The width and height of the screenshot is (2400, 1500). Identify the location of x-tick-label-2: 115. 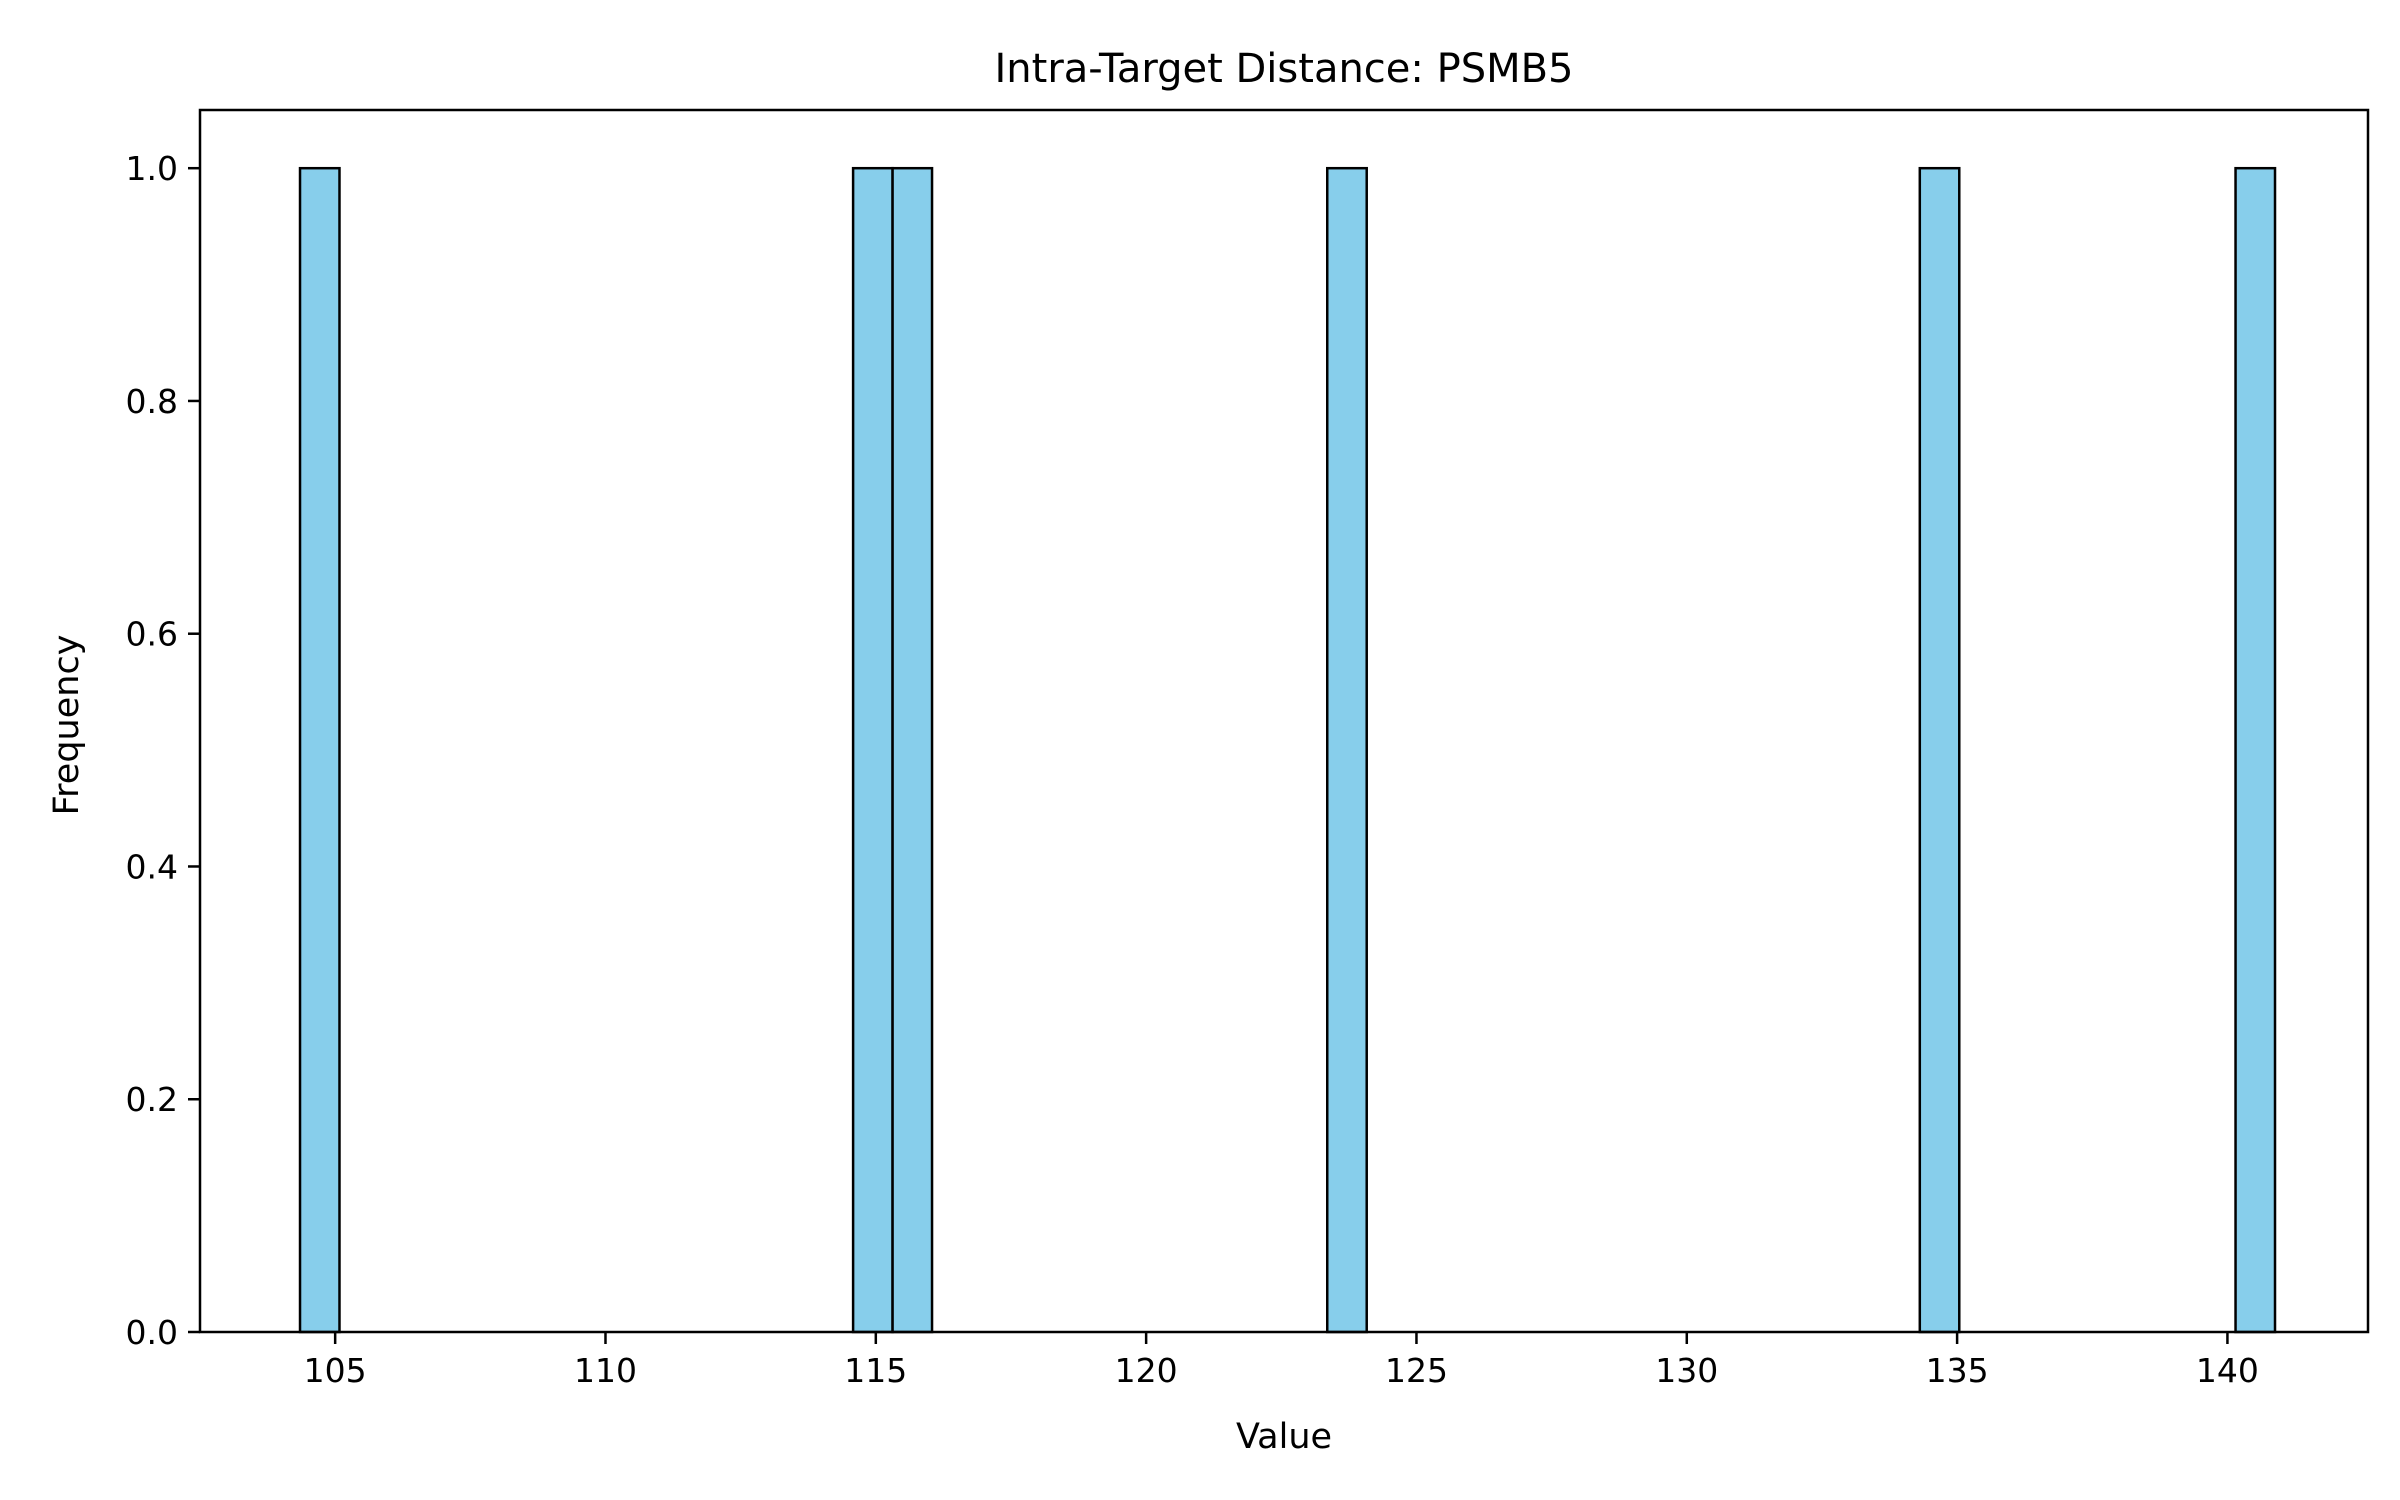
(875, 1370).